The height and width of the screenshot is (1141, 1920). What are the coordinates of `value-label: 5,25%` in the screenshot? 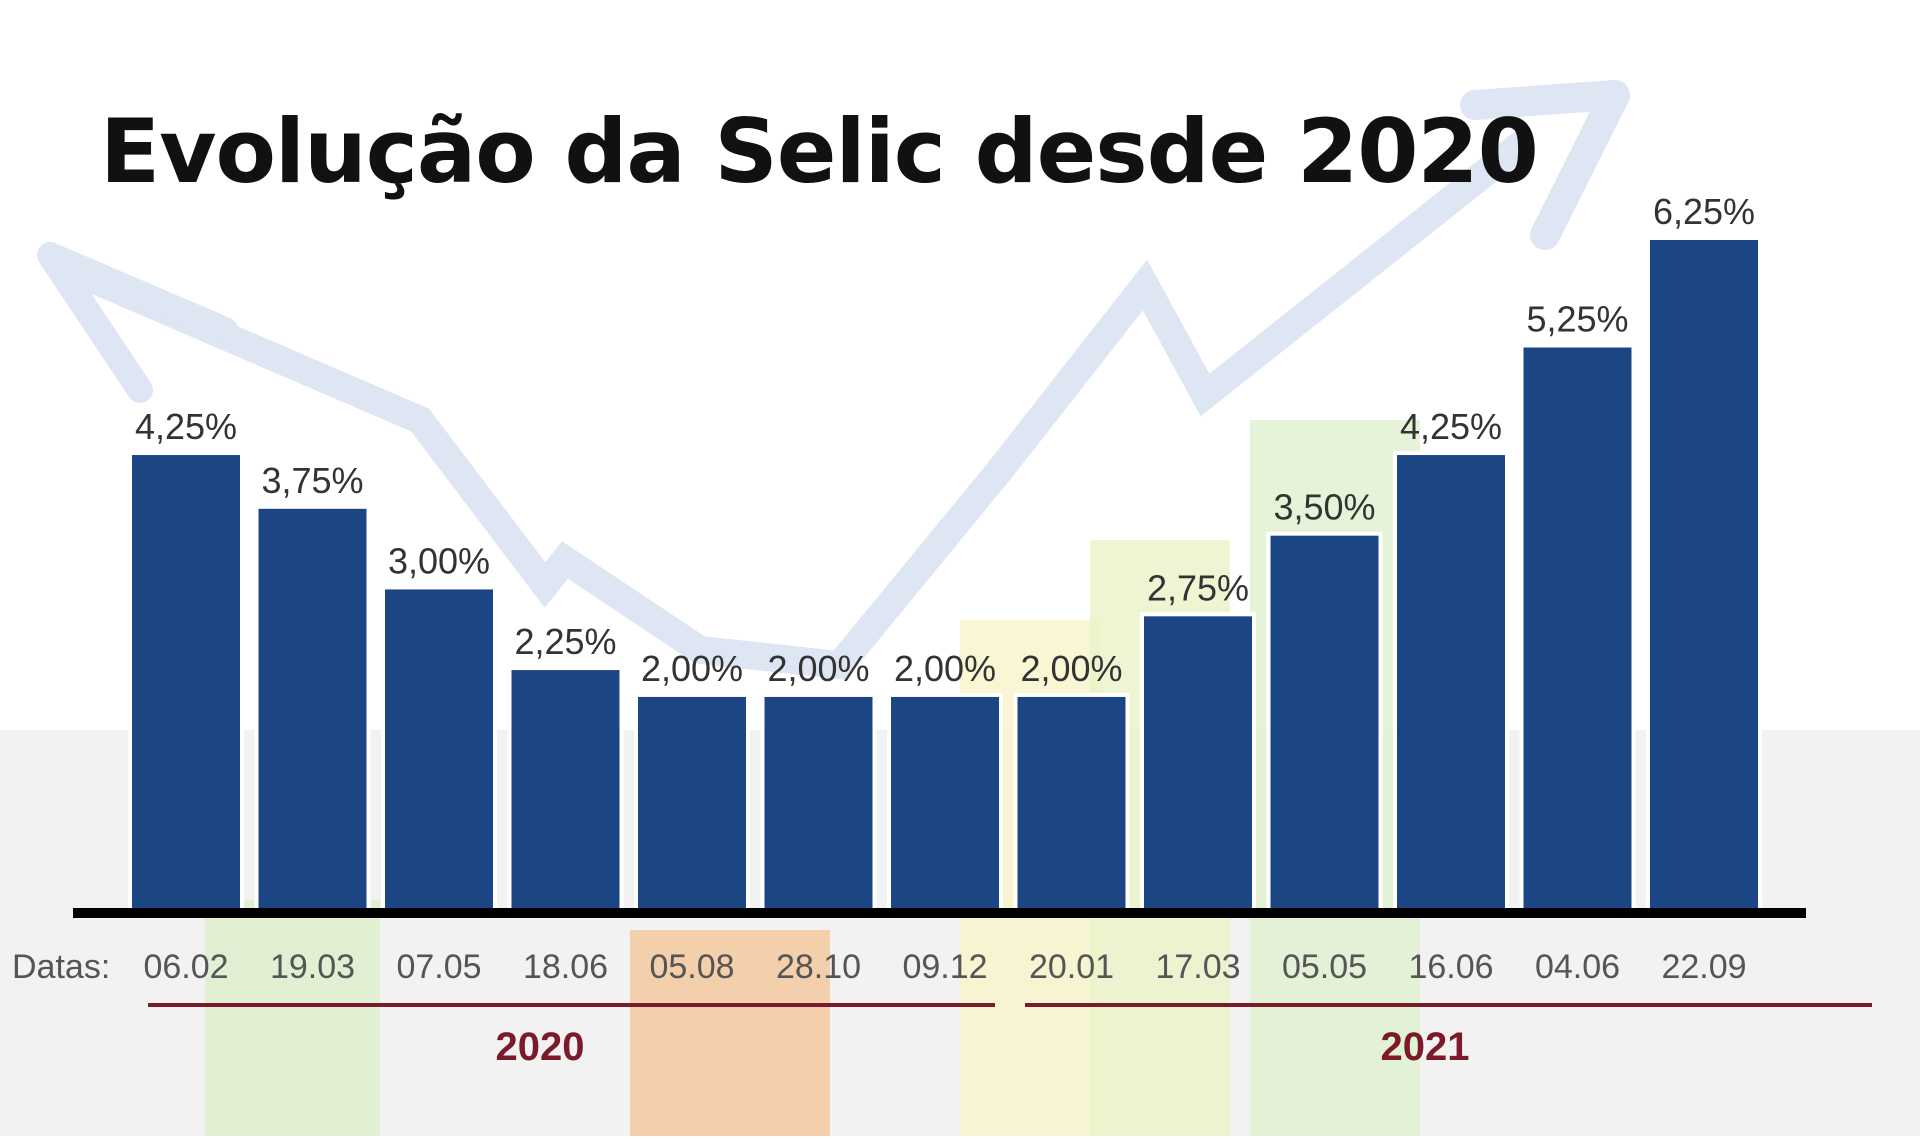 It's located at (1577, 319).